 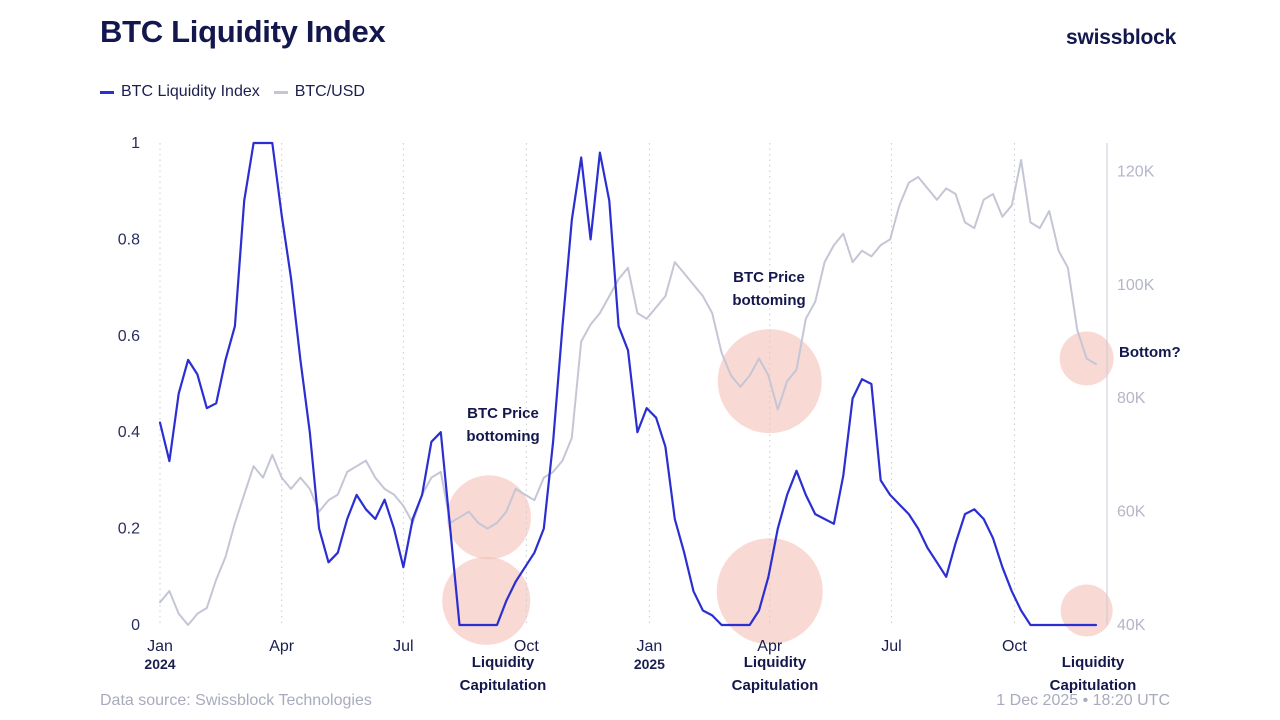 I want to click on y-right-tick-label: 80K, so click(x=1131, y=398).